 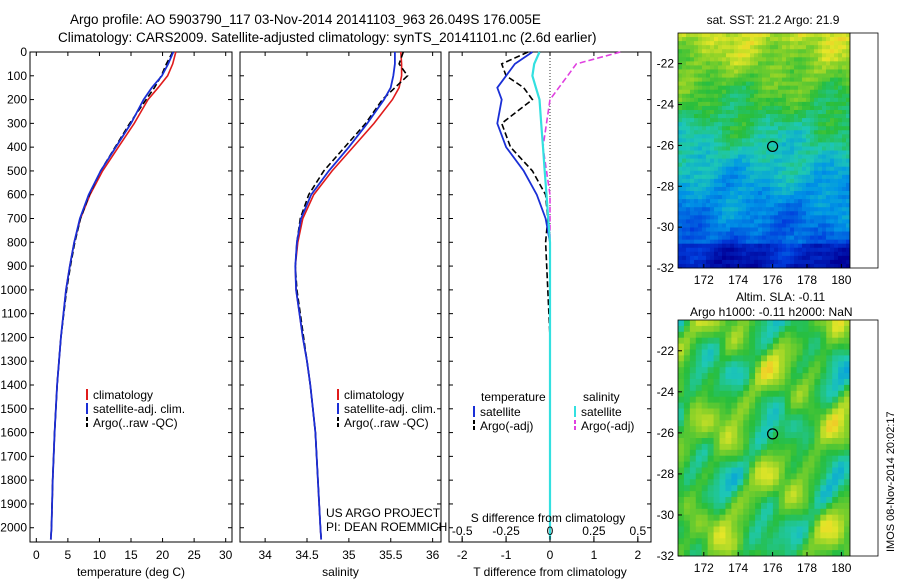 I want to click on y-tick-label: -32, so click(x=666, y=556).